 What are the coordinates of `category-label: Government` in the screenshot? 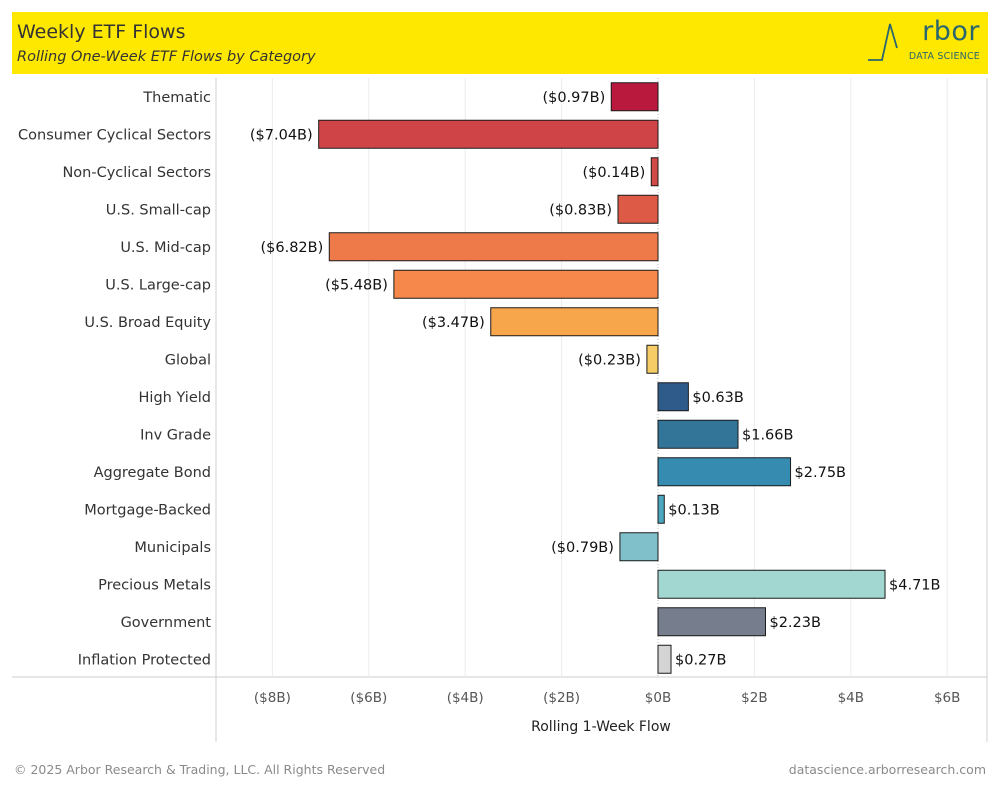 It's located at (166, 623).